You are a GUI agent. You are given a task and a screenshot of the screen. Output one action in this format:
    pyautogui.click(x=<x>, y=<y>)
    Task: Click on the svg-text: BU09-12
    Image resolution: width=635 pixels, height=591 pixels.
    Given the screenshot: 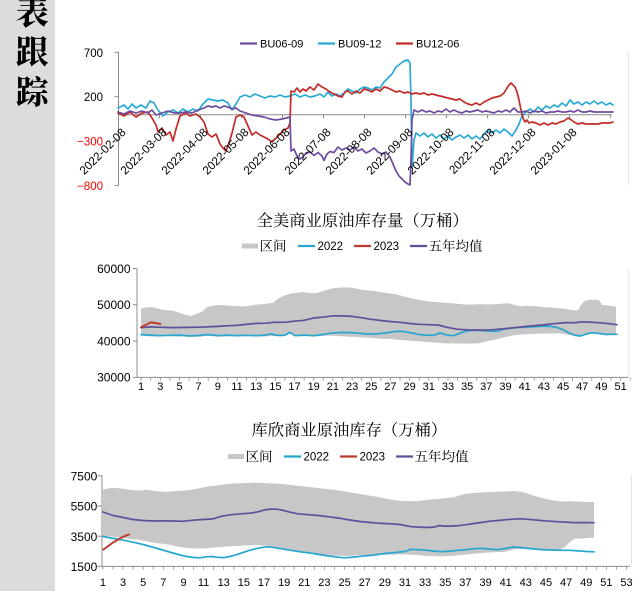 What is the action you would take?
    pyautogui.click(x=359, y=45)
    